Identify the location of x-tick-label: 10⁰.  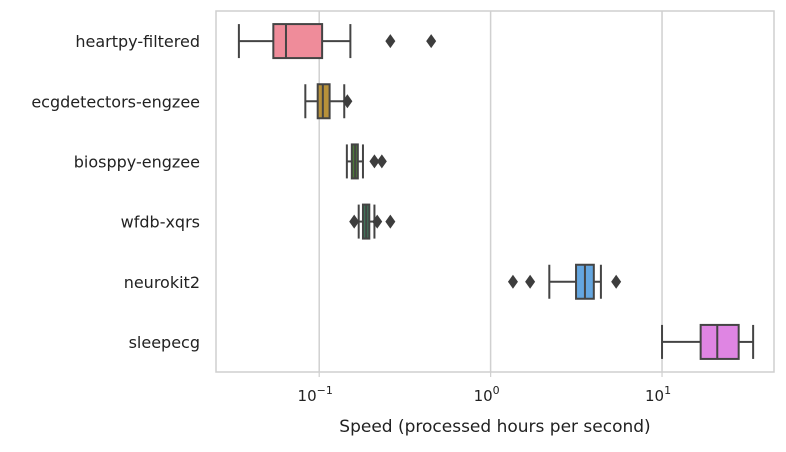
(487, 394).